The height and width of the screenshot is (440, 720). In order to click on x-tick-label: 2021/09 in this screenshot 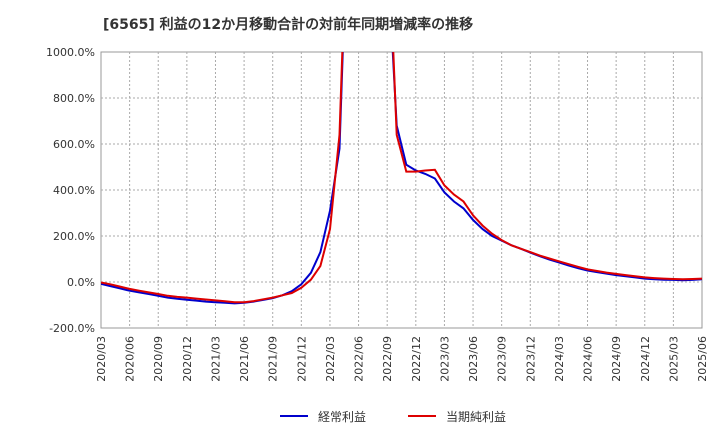, I will do `click(273, 359)`.